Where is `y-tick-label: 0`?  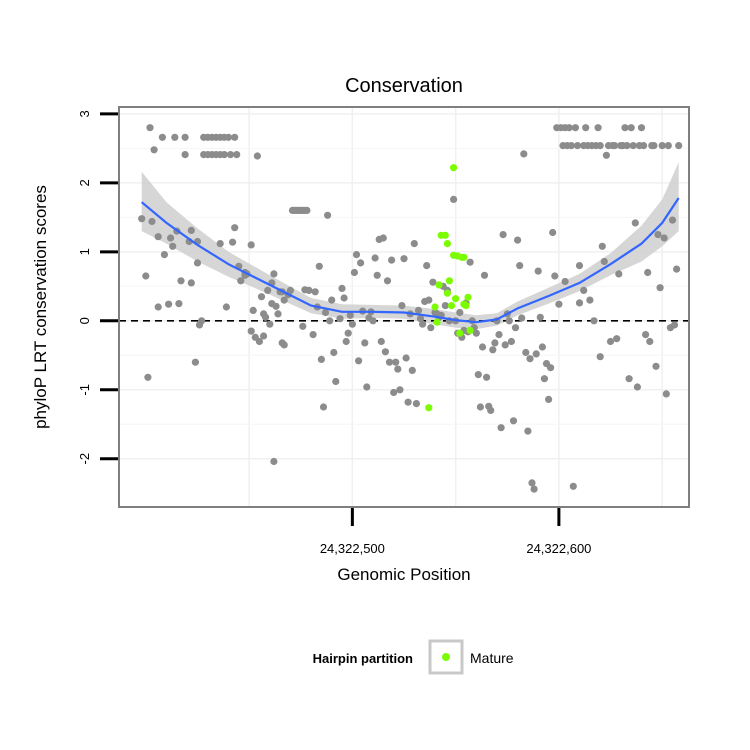 y-tick-label: 0 is located at coordinates (84, 320).